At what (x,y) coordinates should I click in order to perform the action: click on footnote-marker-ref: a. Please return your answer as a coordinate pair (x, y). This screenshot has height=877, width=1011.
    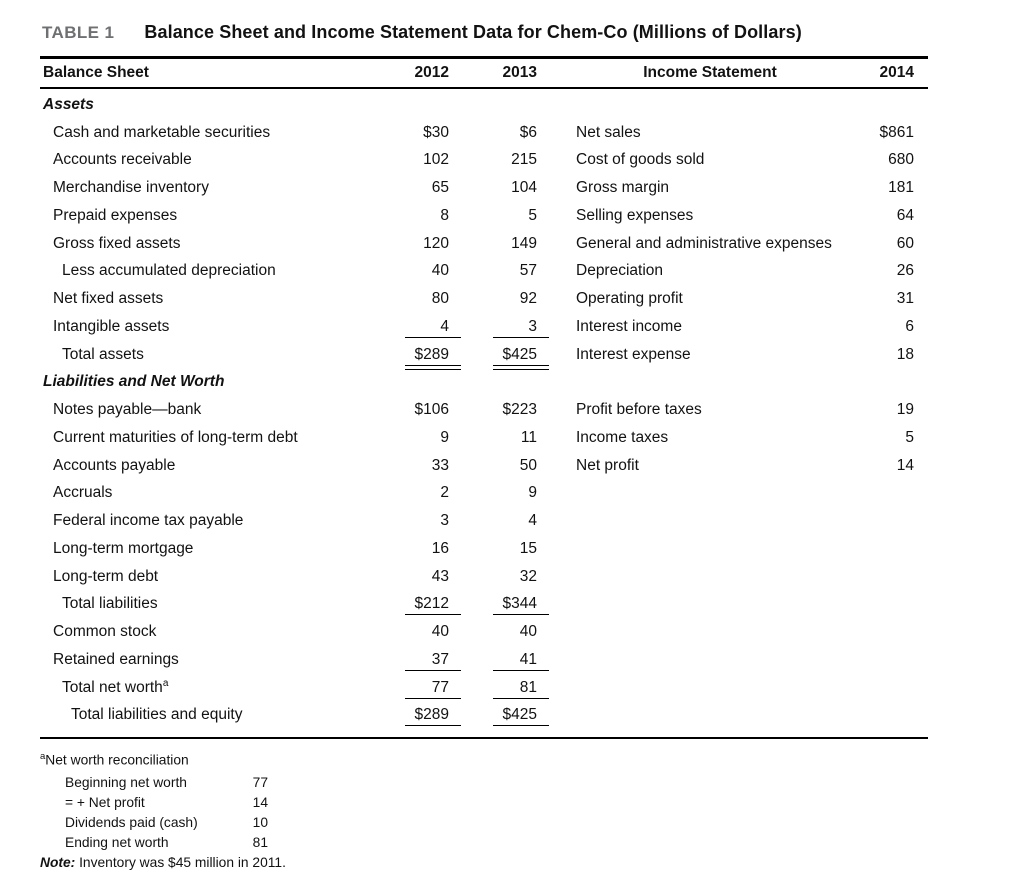
    Looking at the image, I should click on (165, 684).